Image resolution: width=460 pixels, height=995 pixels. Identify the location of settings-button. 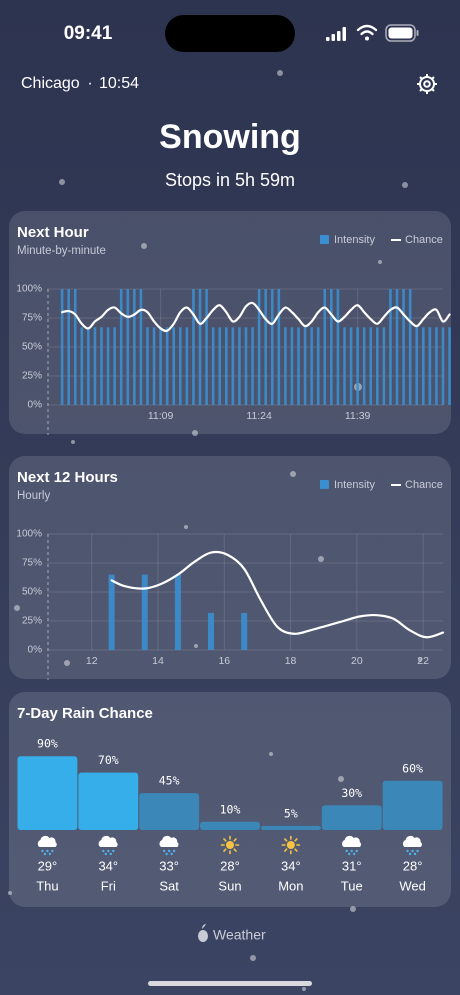
(427, 84).